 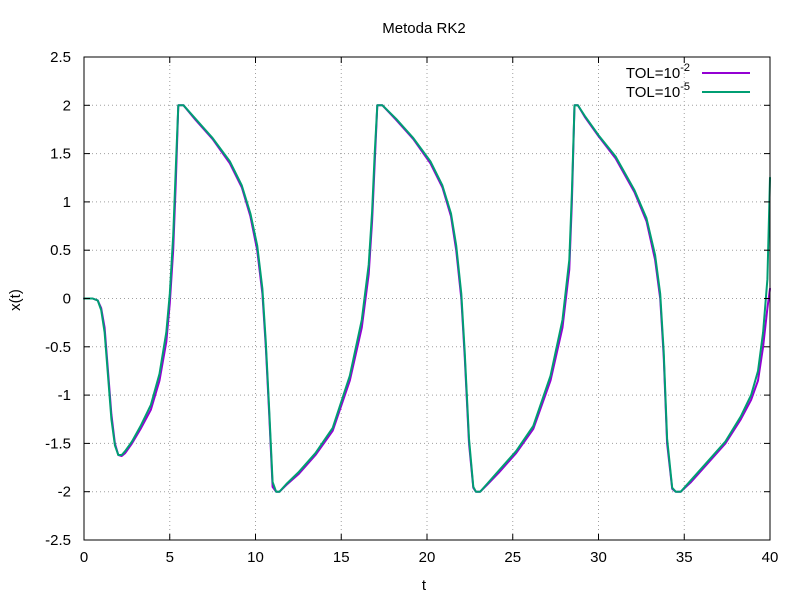 I want to click on legend-label-1: TOL=10-2, so click(x=658, y=72).